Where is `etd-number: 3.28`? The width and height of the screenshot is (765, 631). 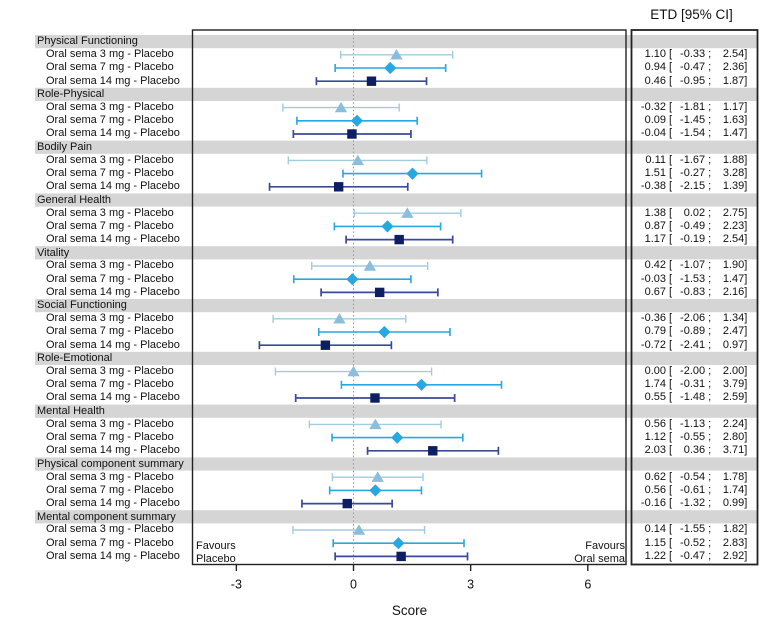 etd-number: 3.28 is located at coordinates (733, 172).